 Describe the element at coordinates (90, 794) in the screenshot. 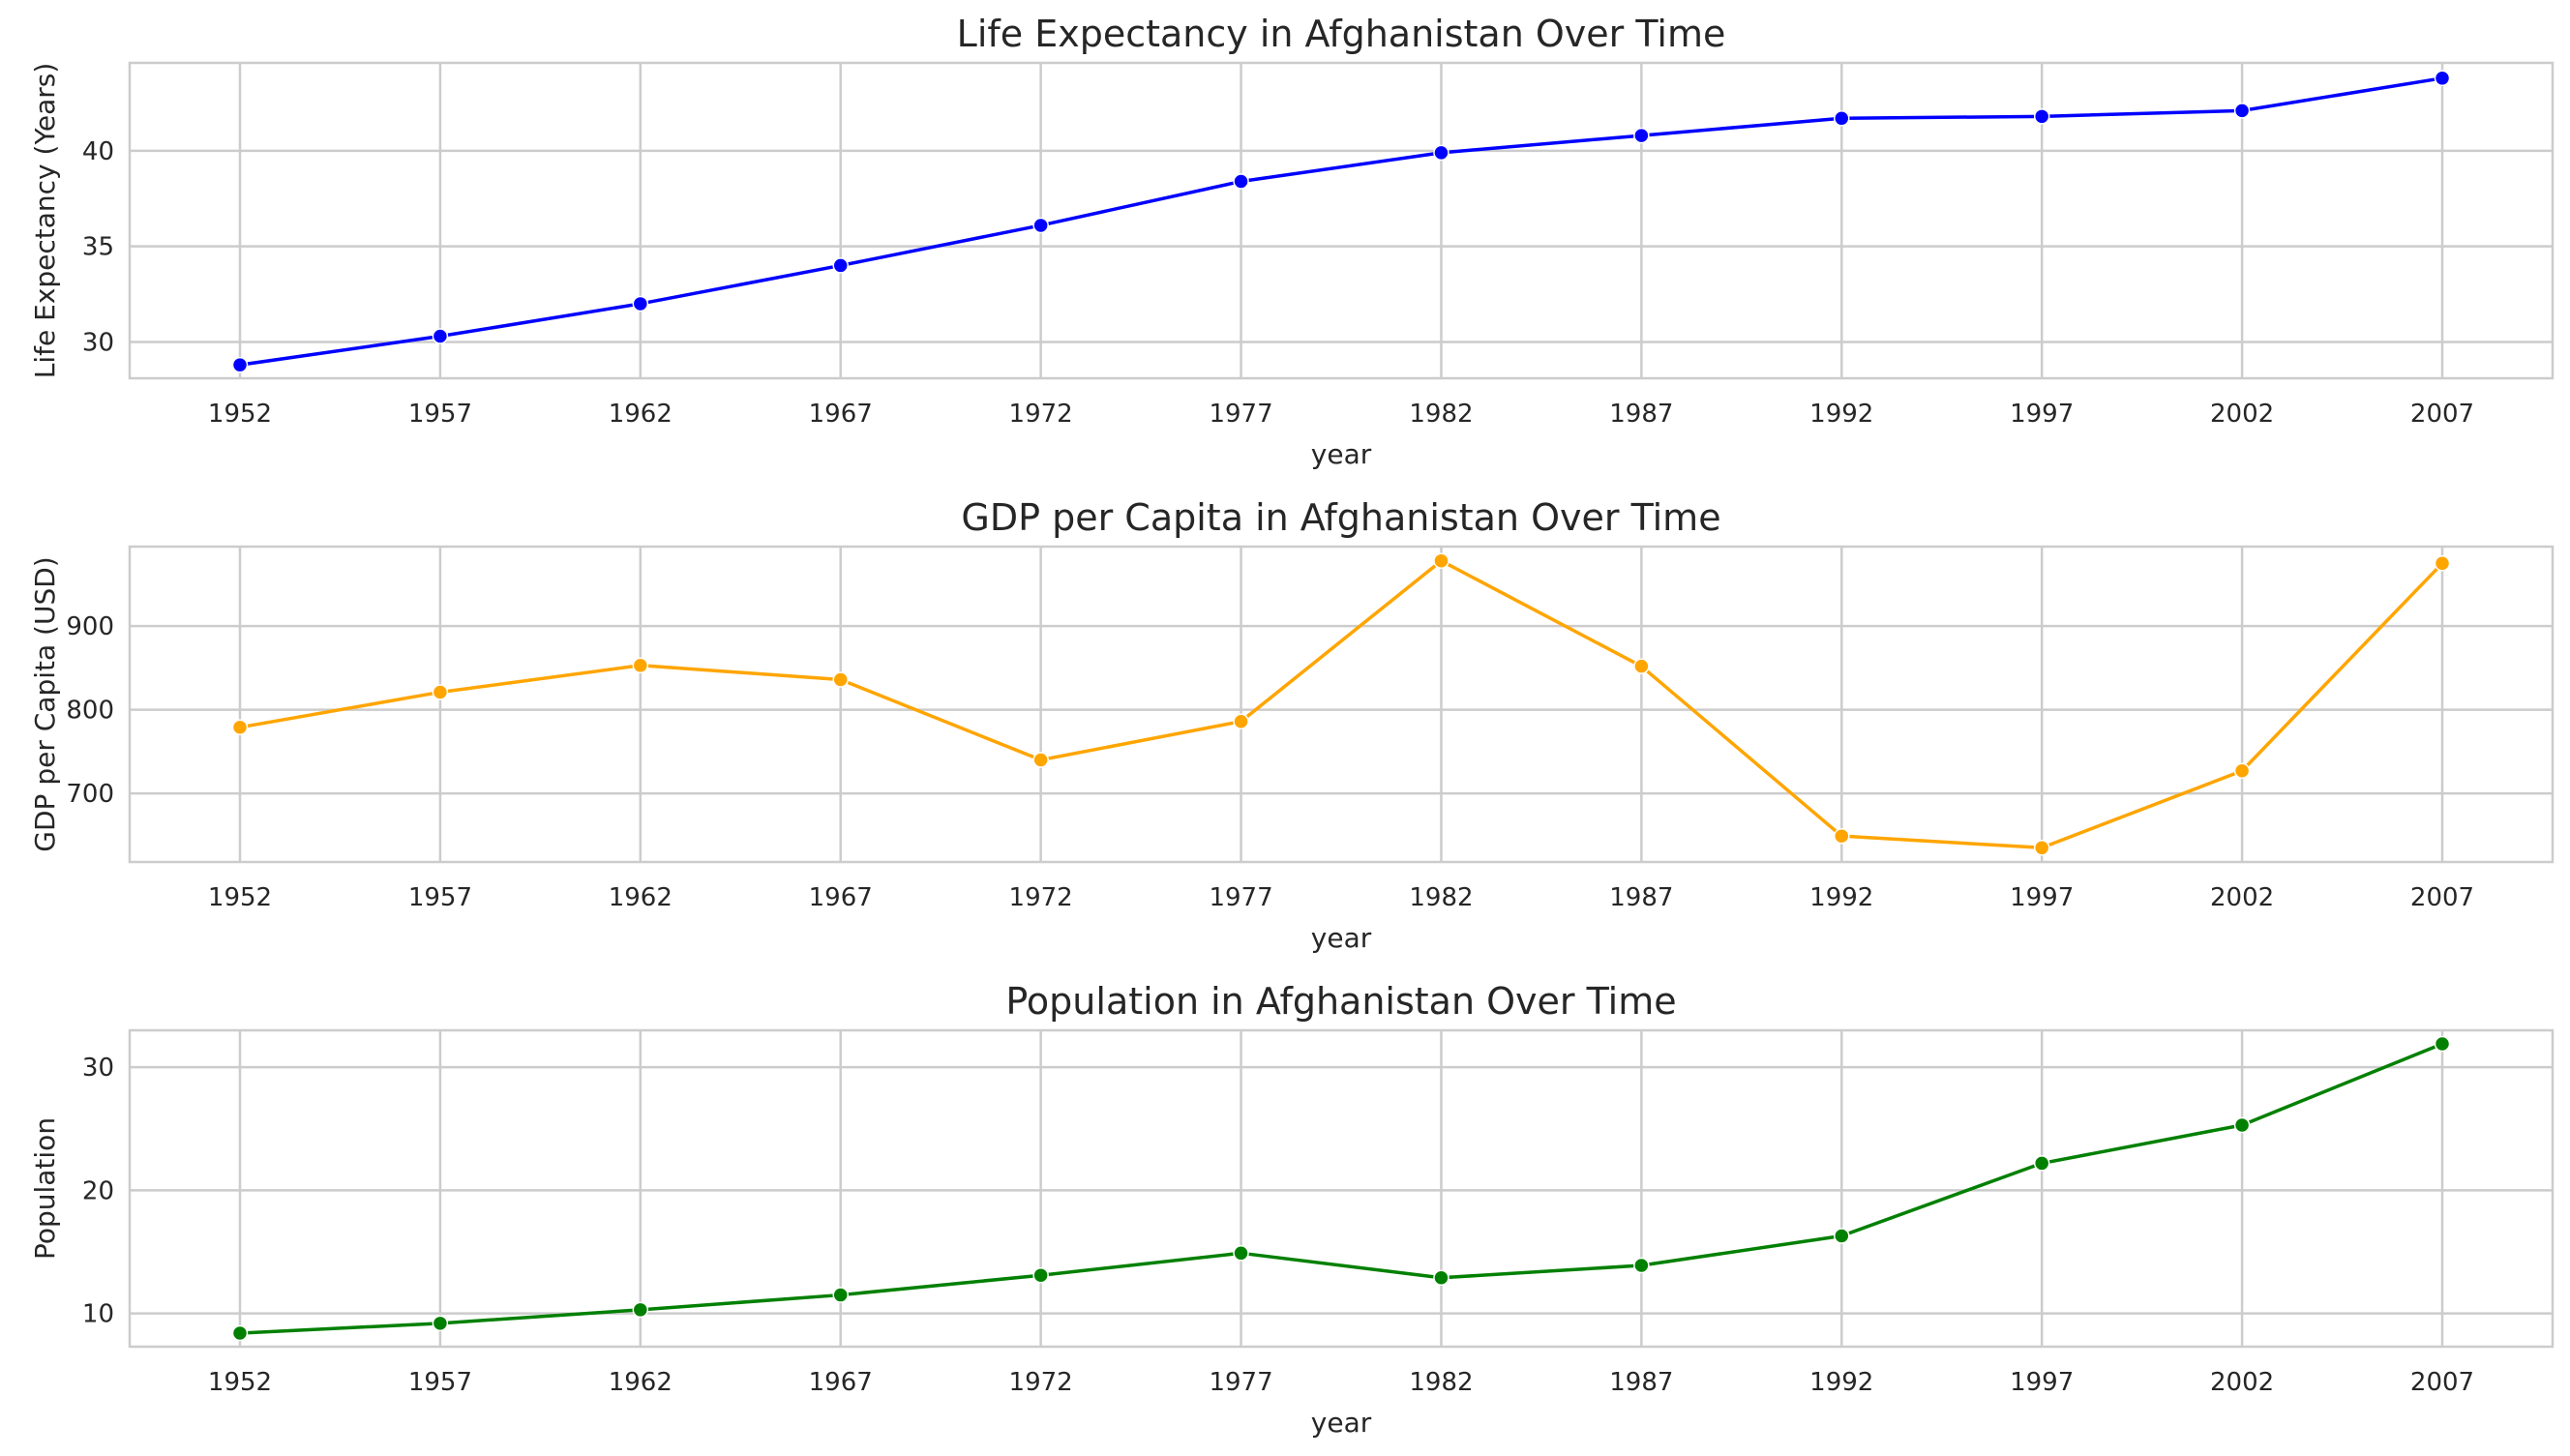

I see `y-tick-label: 700` at that location.